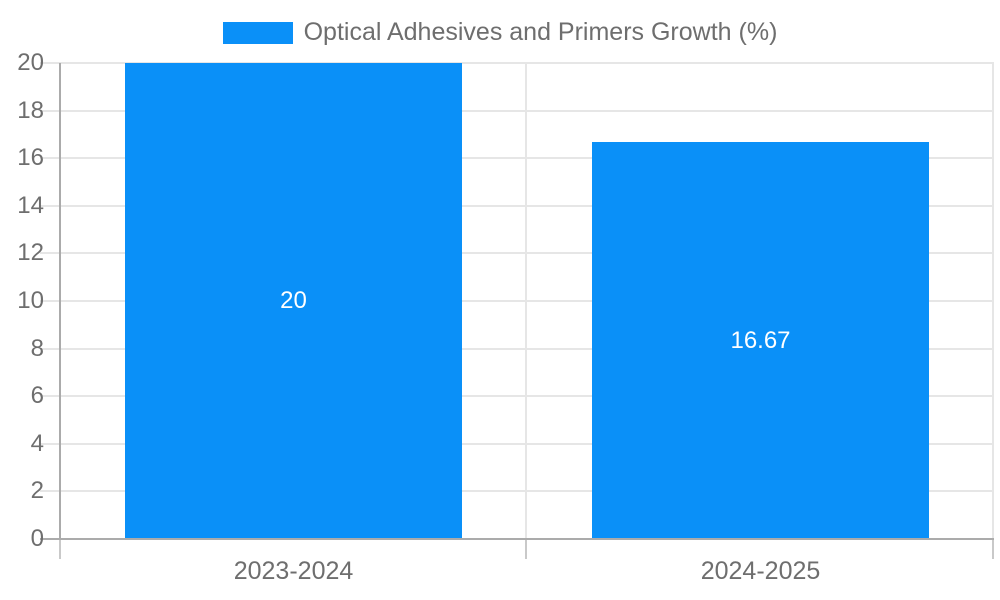 The height and width of the screenshot is (600, 1000). I want to click on y-axis-tick-label: 6, so click(37, 396).